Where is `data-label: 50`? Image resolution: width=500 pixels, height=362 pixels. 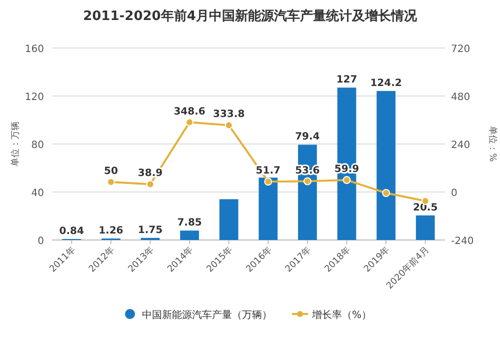 data-label: 50 is located at coordinates (111, 171).